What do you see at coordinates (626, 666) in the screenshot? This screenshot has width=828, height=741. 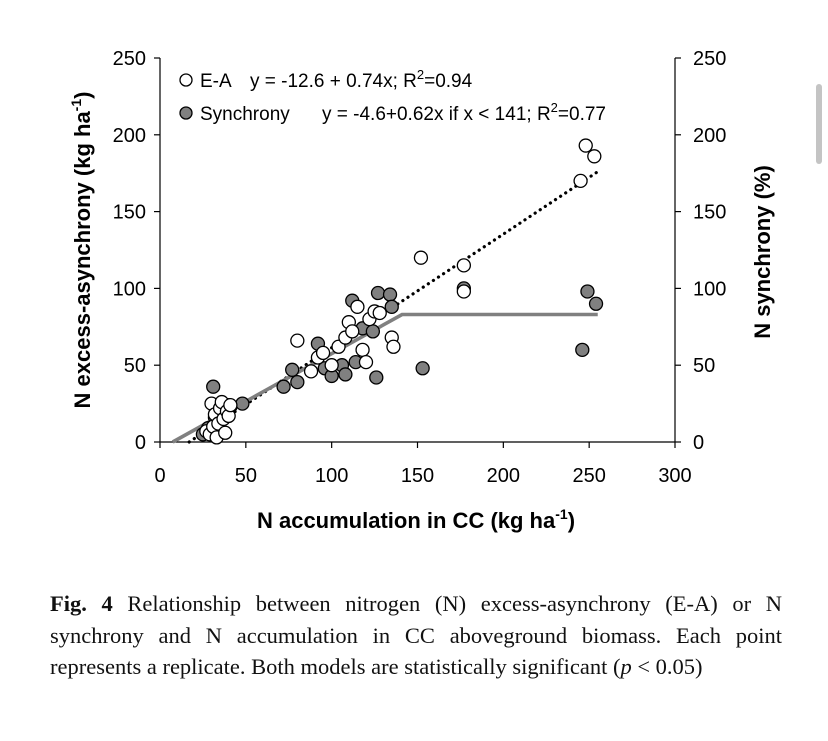 I see `caption-p-symbol: p` at bounding box center [626, 666].